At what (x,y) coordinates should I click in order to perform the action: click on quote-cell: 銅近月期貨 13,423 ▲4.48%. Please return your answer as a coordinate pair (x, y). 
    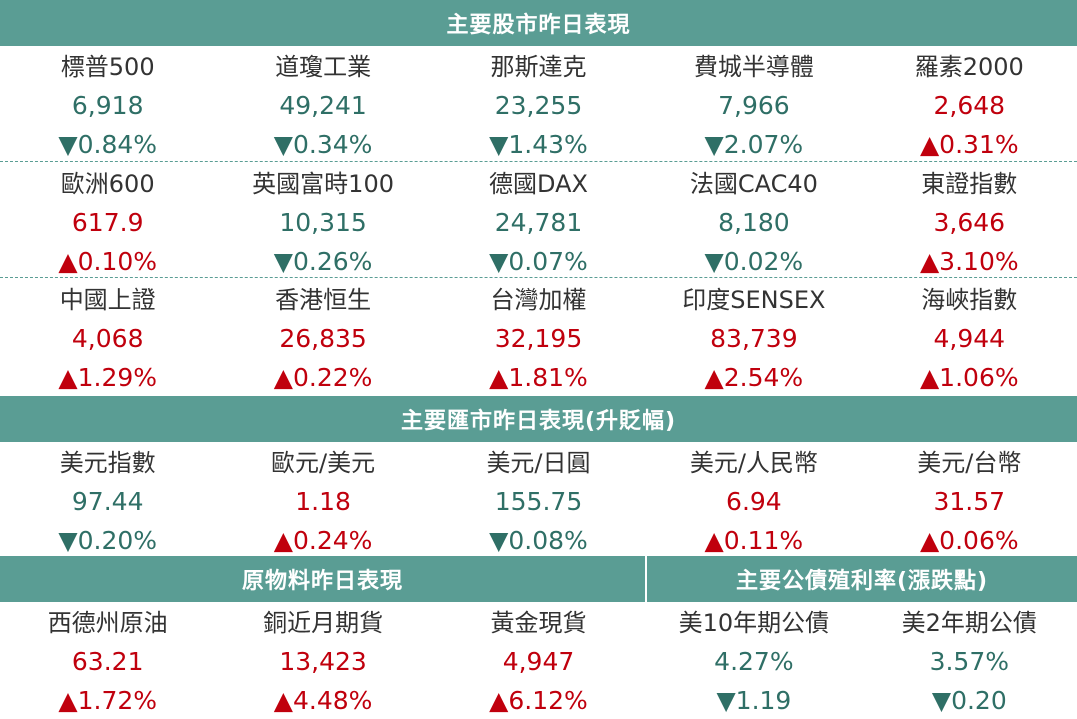
    Looking at the image, I should click on (322, 660).